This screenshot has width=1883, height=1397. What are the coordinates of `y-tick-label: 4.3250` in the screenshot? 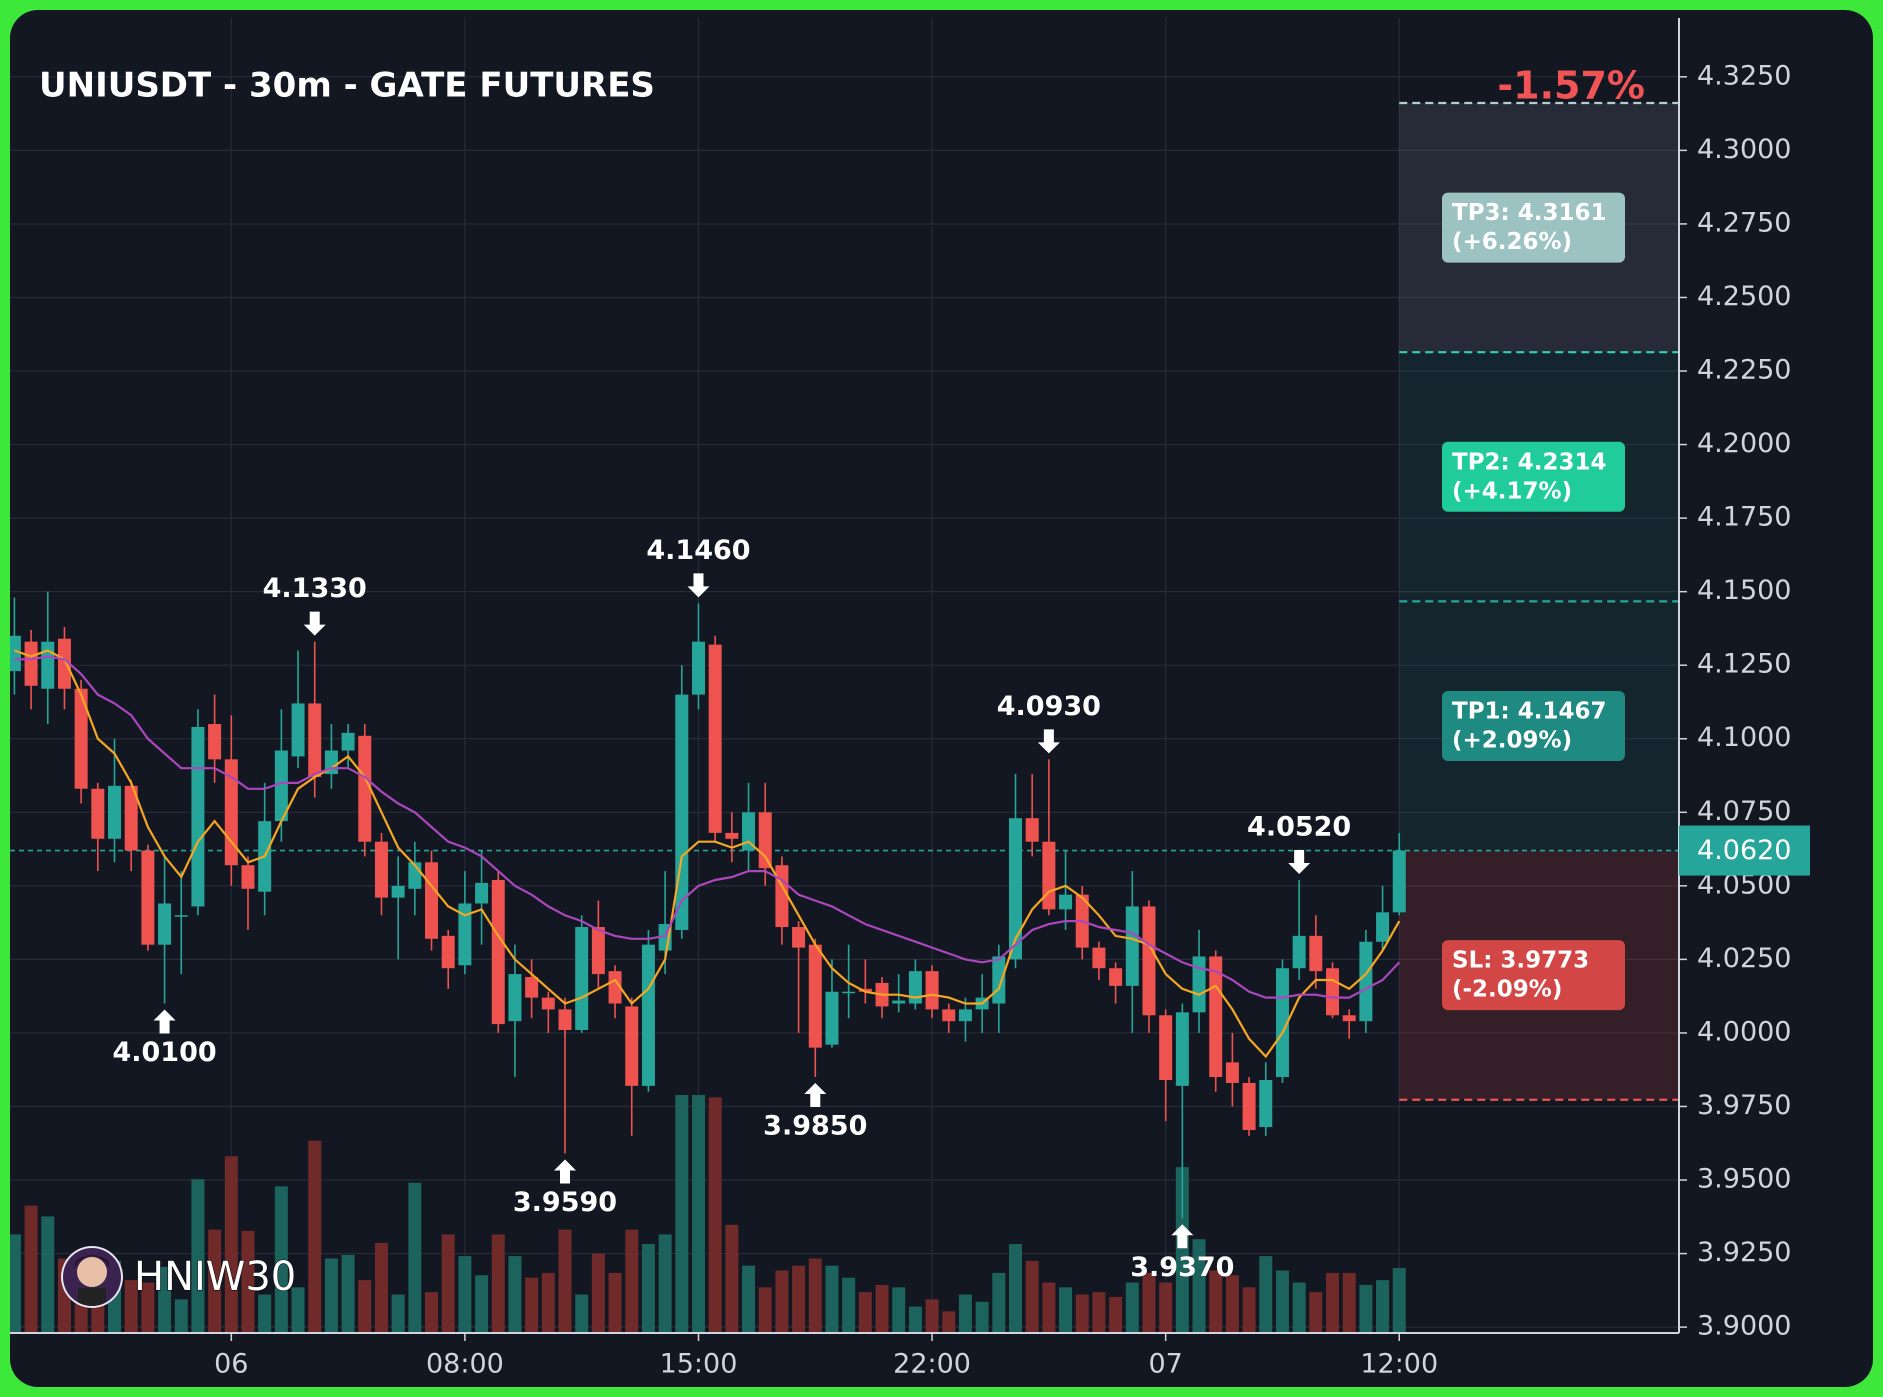 It's located at (1744, 75).